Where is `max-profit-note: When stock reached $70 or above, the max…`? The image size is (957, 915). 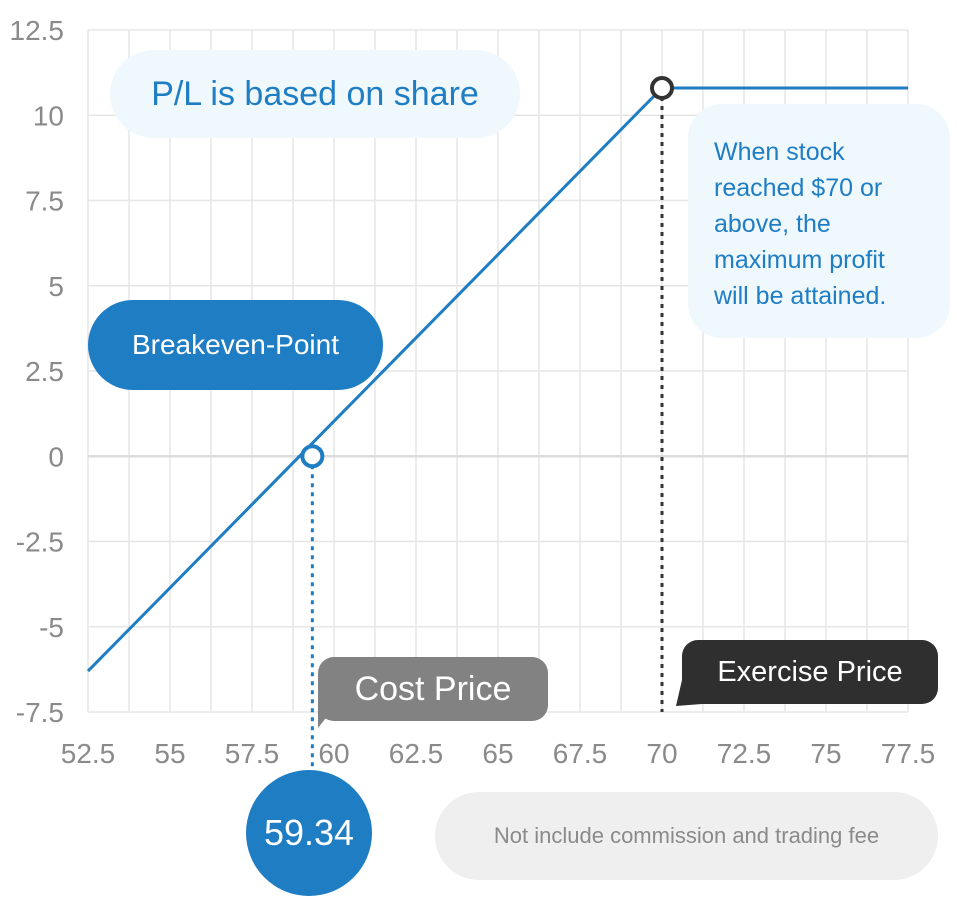 max-profit-note: When stock reached $70 or above, the max… is located at coordinates (819, 221).